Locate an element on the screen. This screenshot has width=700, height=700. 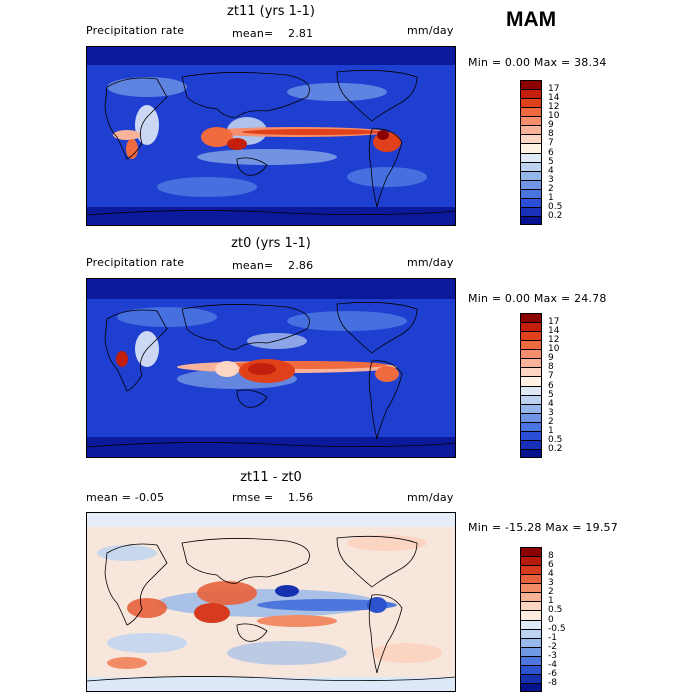
colorbar-tick-label: -0.5 is located at coordinates (557, 628).